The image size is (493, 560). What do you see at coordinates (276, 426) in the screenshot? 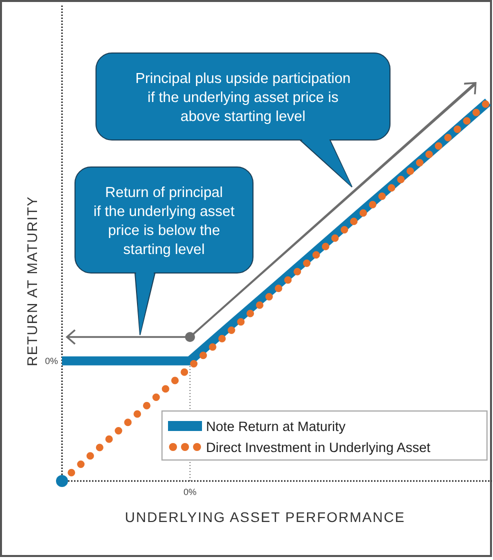
I see `legend-label: Note Return at Maturity` at bounding box center [276, 426].